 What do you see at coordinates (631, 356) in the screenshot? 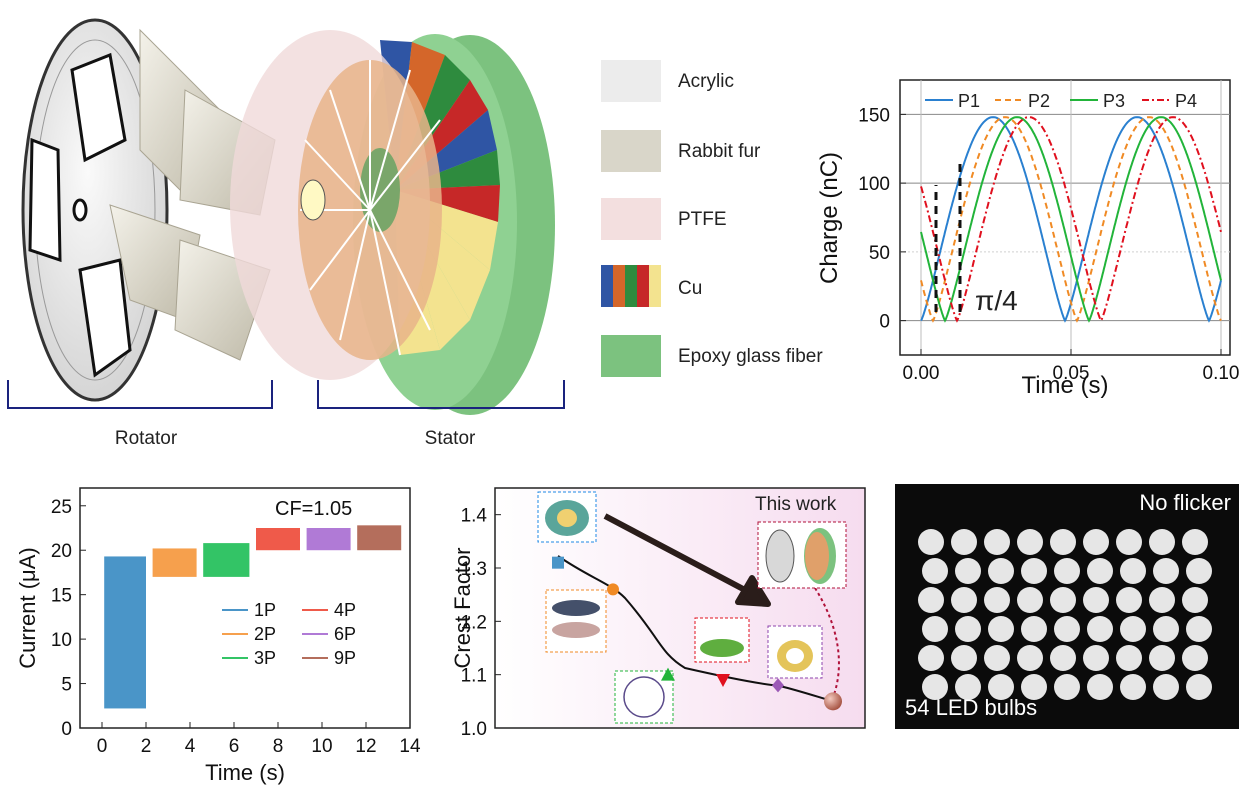
I see `epoxy-swatch` at bounding box center [631, 356].